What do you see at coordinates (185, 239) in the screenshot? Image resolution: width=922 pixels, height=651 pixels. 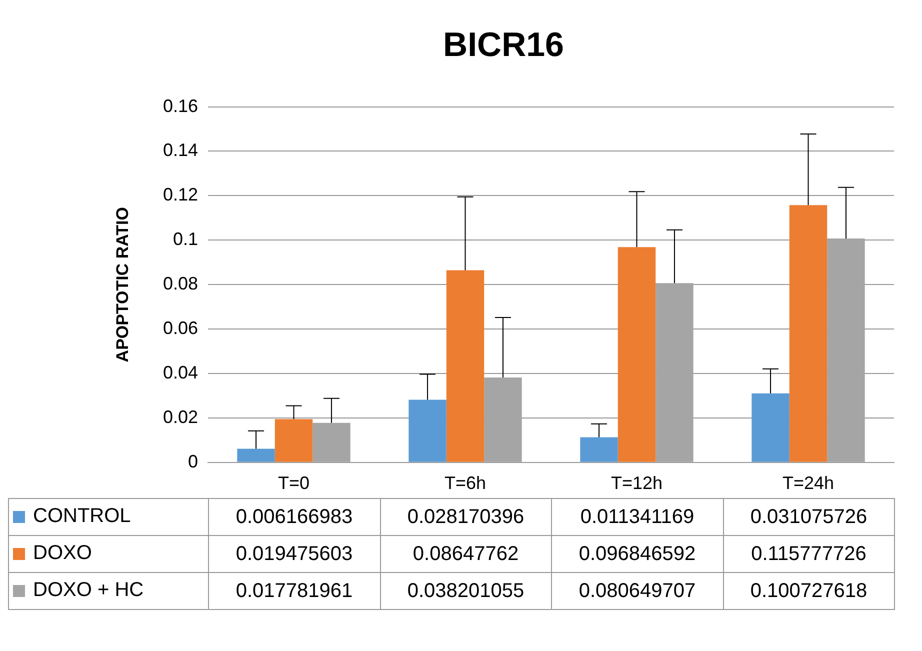 I see `y-tick-label: 0.1` at bounding box center [185, 239].